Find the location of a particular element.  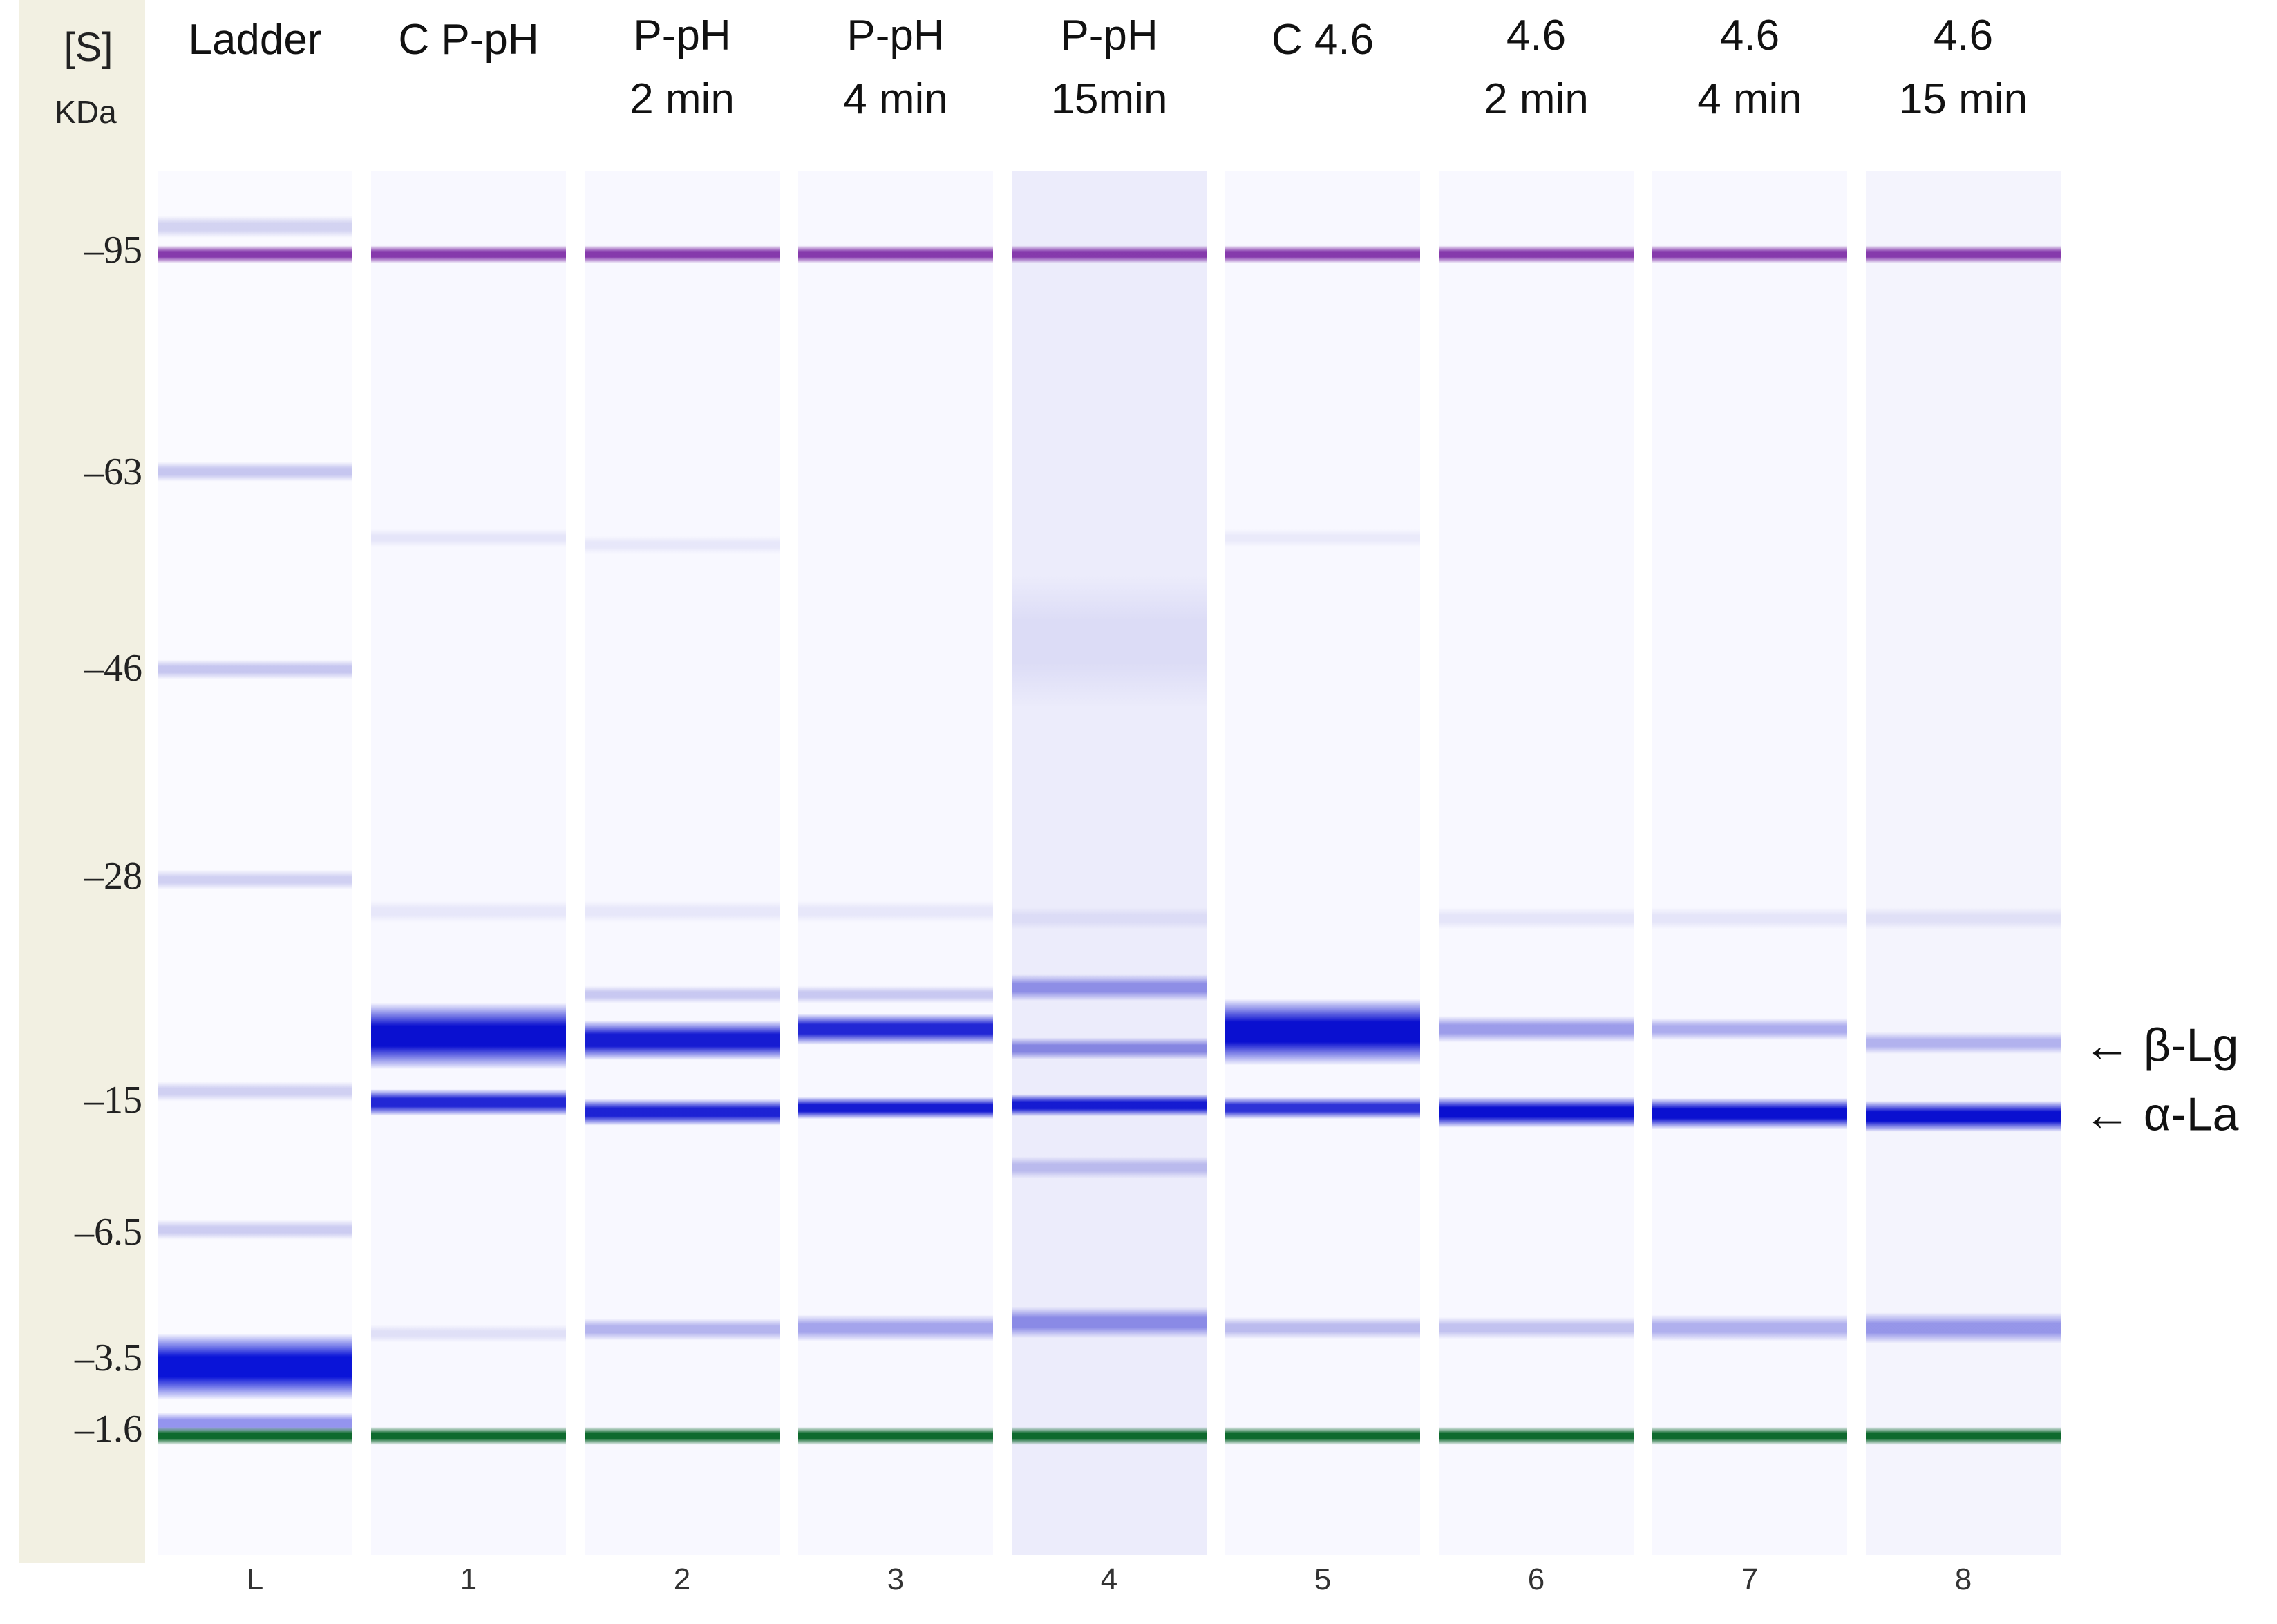

lane-title: C 4.6 is located at coordinates (1323, 40).